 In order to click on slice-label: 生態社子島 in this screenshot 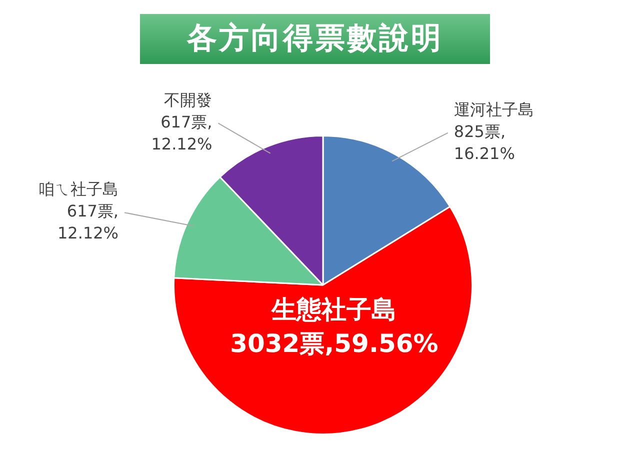, I will do `click(333, 309)`.